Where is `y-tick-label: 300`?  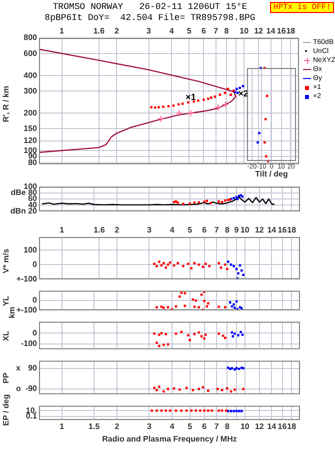 y-tick-label: 300 is located at coordinates (31, 91).